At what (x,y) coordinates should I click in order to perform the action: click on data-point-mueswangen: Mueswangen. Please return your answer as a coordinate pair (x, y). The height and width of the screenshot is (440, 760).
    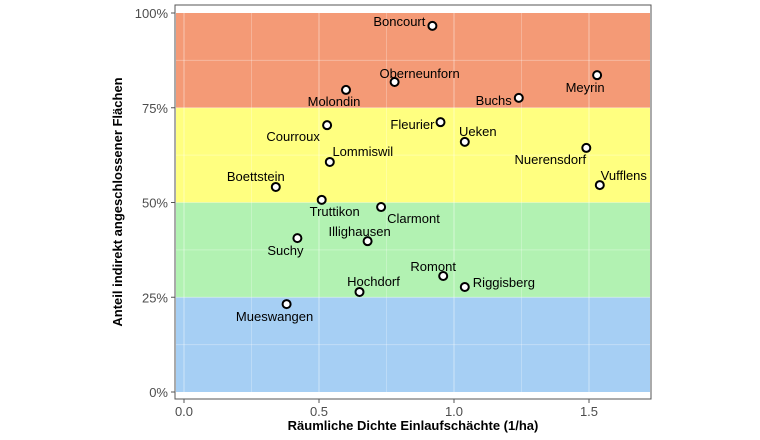
    Looking at the image, I should click on (274, 311).